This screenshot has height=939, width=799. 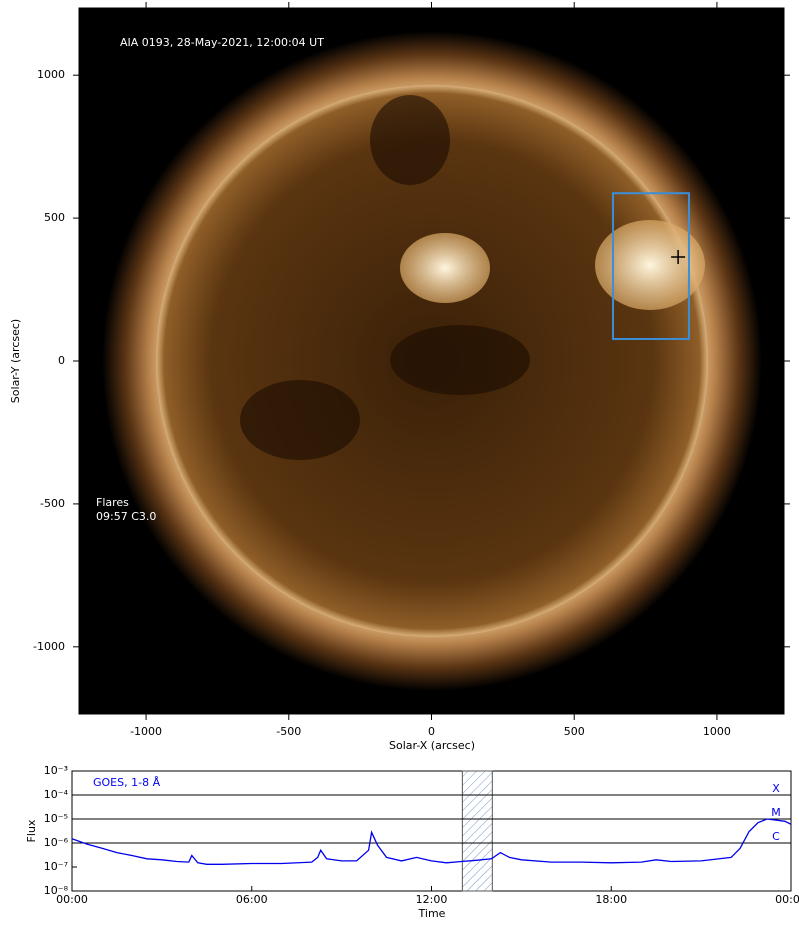 What do you see at coordinates (56, 890) in the screenshot?
I see `y-tick-label: 10⁻⁸` at bounding box center [56, 890].